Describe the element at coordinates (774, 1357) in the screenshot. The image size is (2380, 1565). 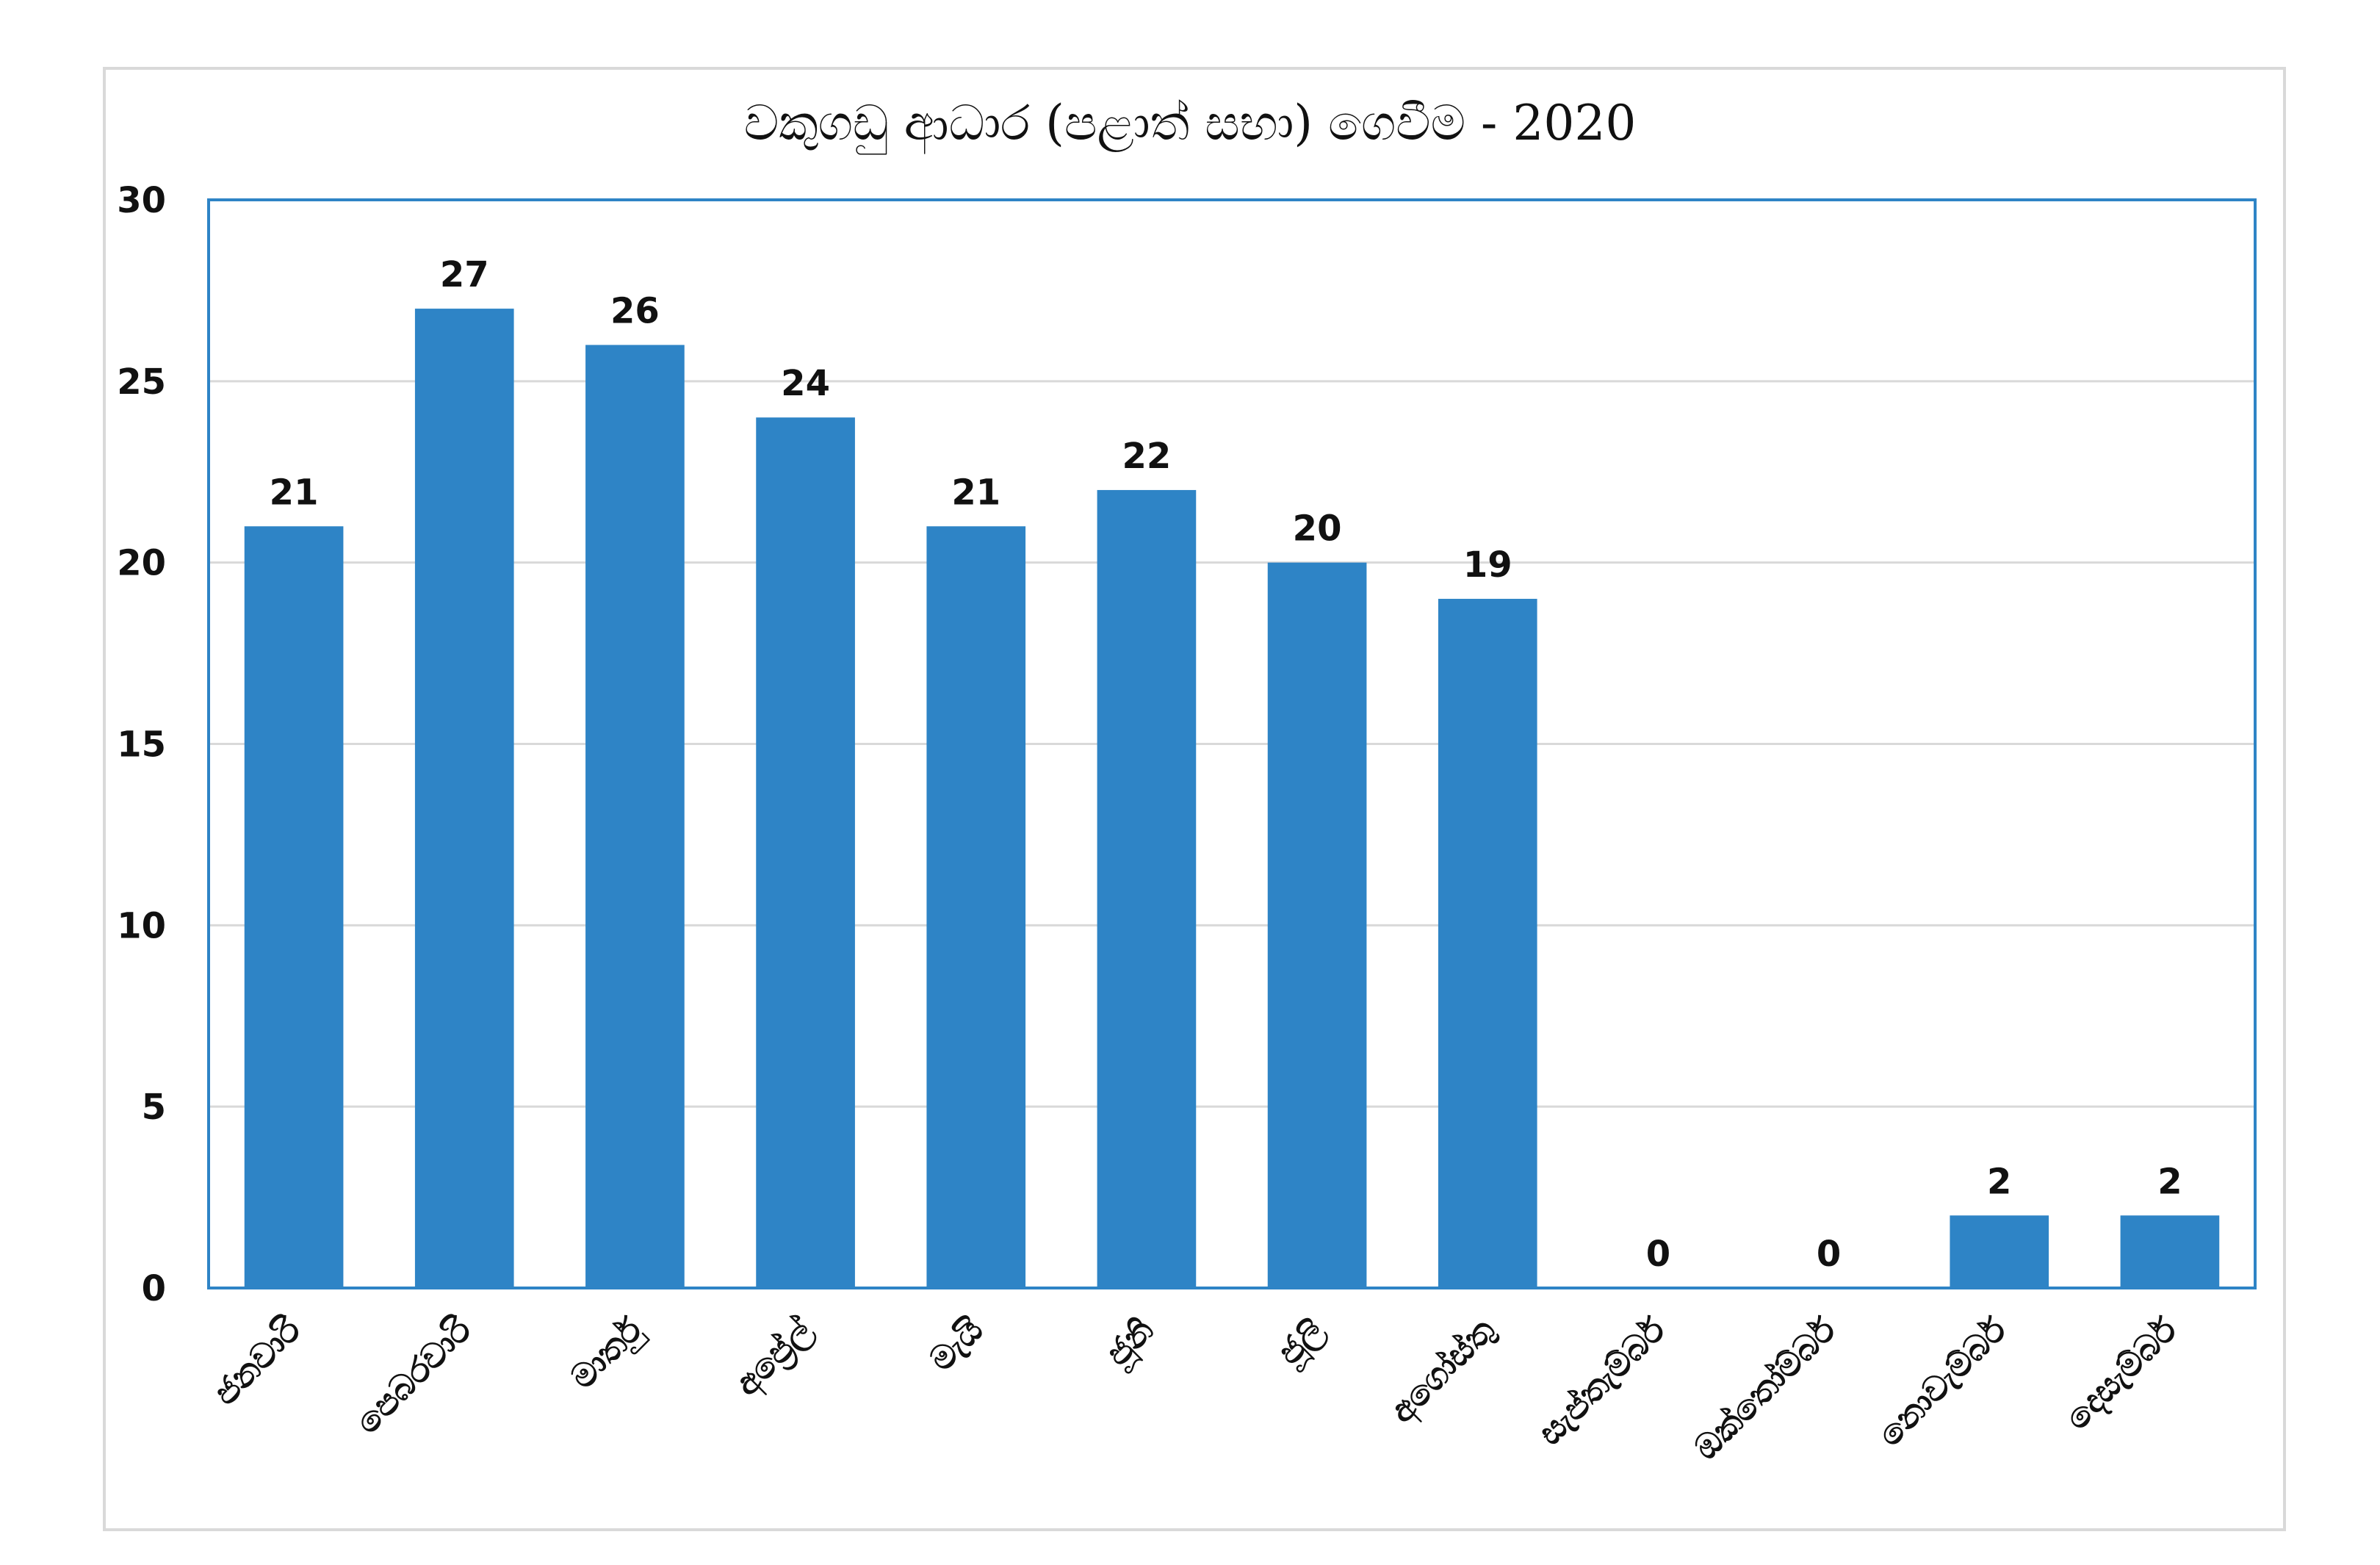
I see `x-category-label: අප්‍රේල්` at that location.